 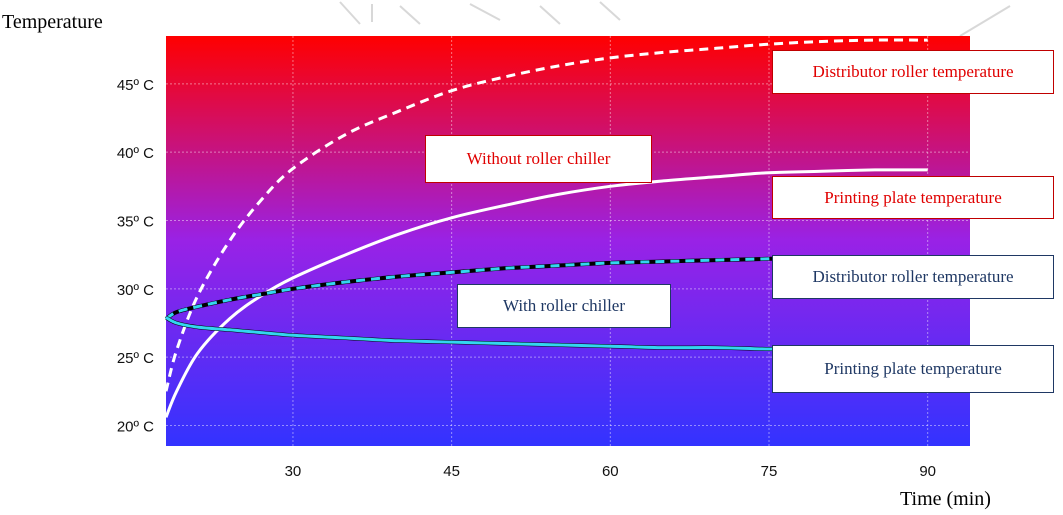 What do you see at coordinates (564, 306) in the screenshot?
I see `with-roller-chiller-label: With roller chiller` at bounding box center [564, 306].